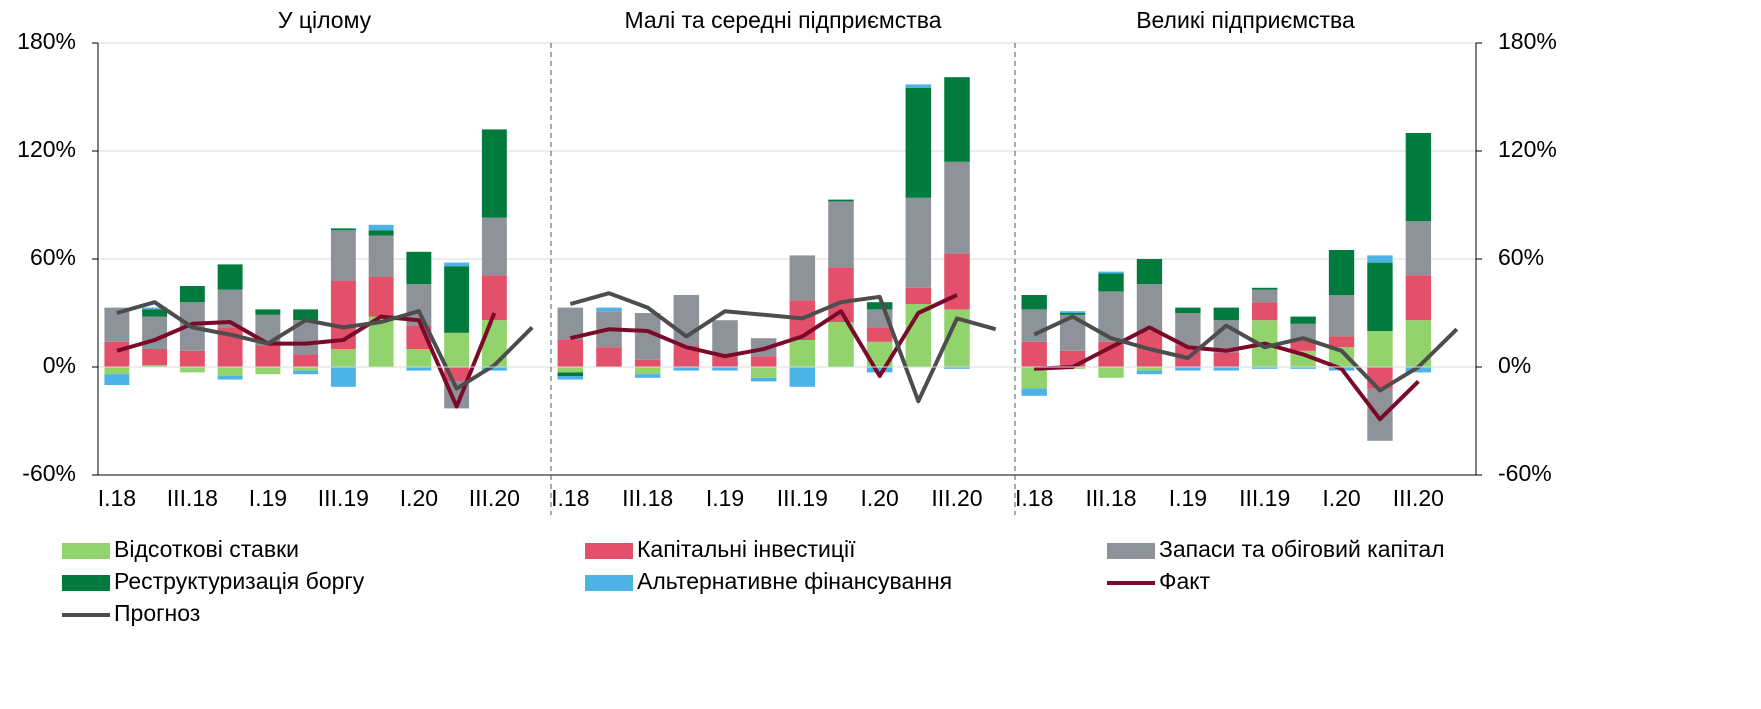 The height and width of the screenshot is (709, 1761). What do you see at coordinates (1521, 257) in the screenshot?
I see `y2-tick-label: 60%` at bounding box center [1521, 257].